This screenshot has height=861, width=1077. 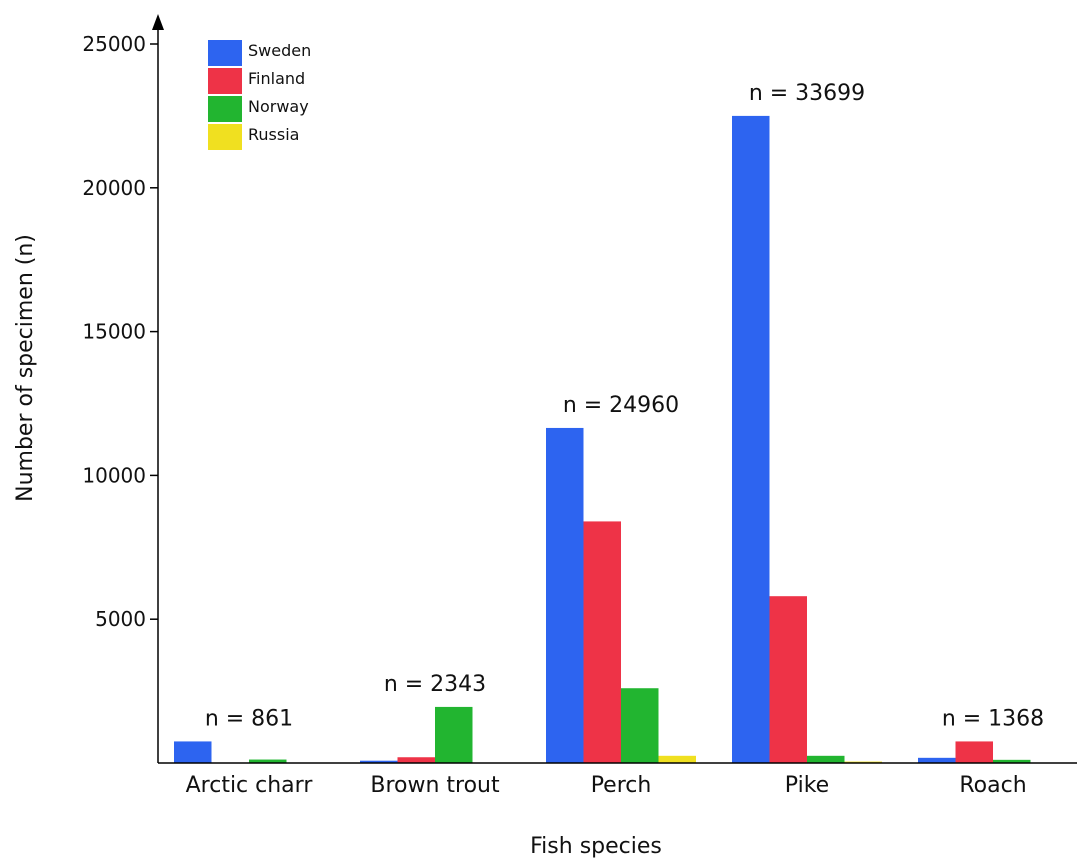 What do you see at coordinates (621, 405) in the screenshot?
I see `group-total-label: n = 24960` at bounding box center [621, 405].